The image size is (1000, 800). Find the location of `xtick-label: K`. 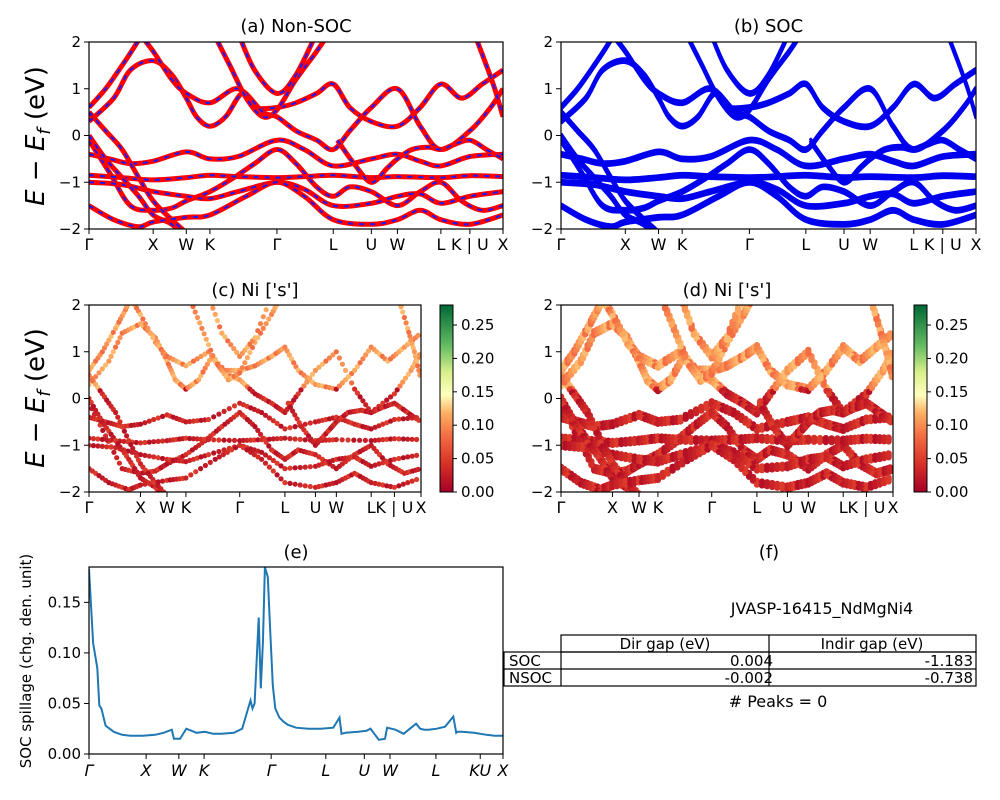

xtick-label: K is located at coordinates (658, 507).